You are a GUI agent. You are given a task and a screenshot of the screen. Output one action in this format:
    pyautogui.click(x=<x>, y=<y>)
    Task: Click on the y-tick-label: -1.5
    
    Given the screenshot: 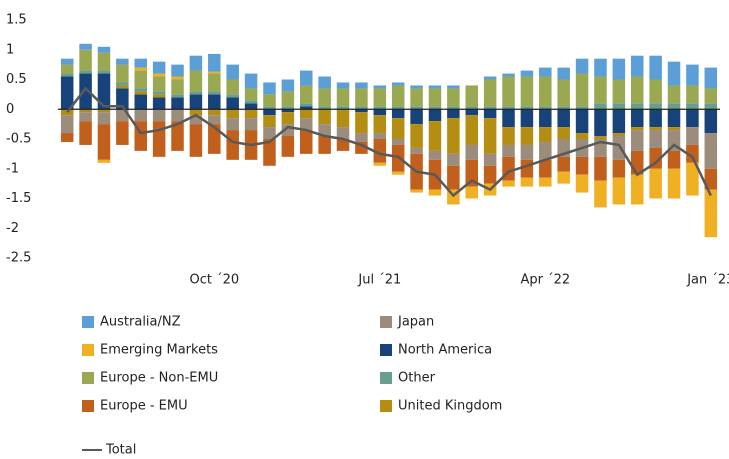 What is the action you would take?
    pyautogui.click(x=18, y=198)
    